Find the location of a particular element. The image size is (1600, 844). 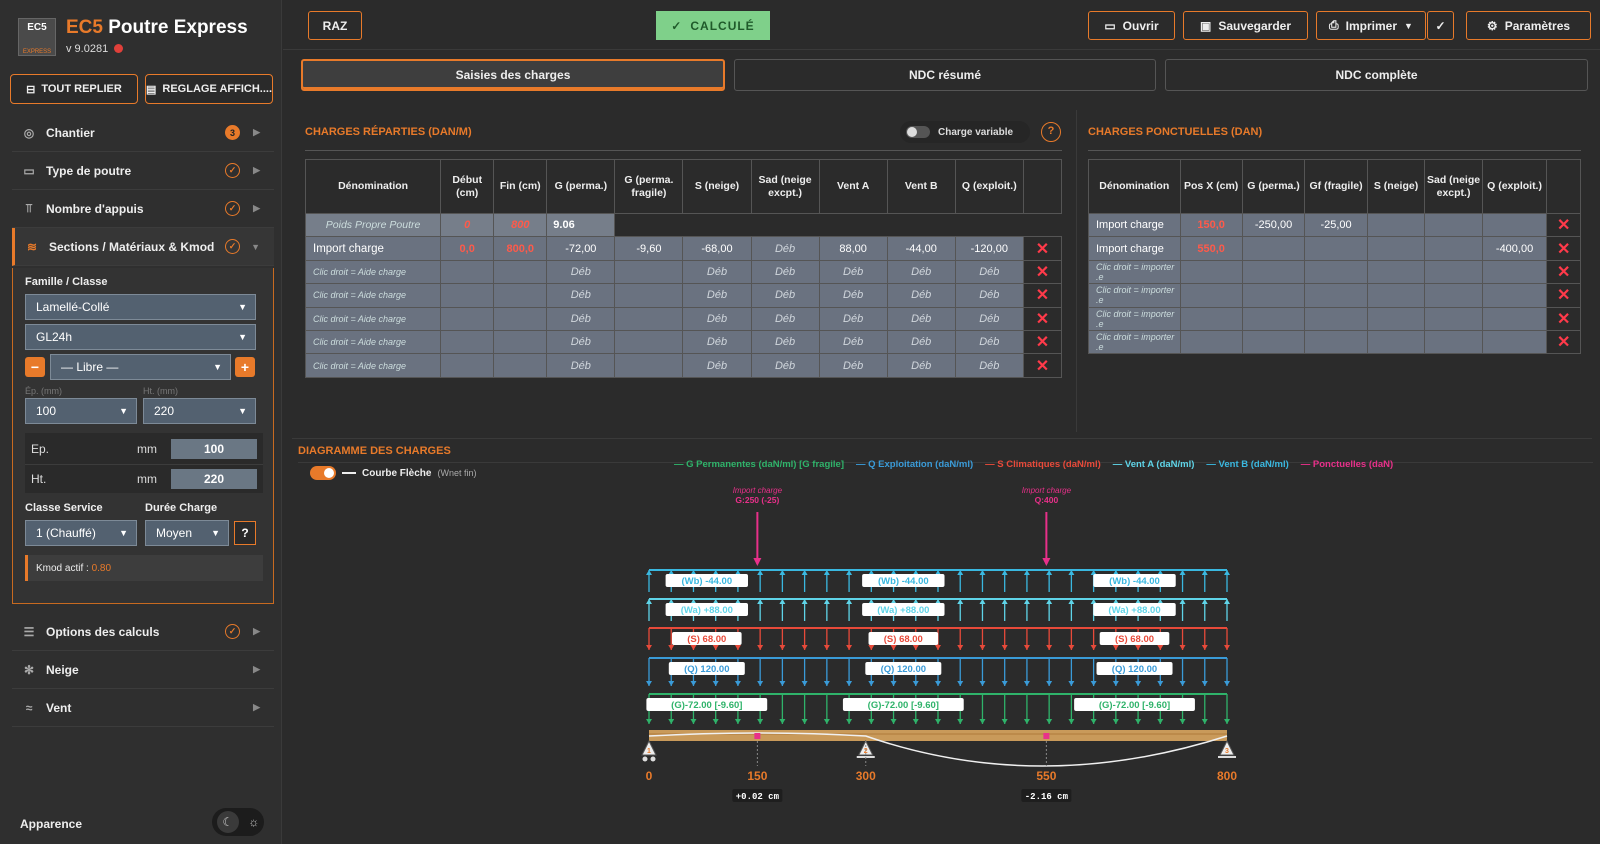

table-row: Import charge 150,0 -250,00 -25,00 ✕ is located at coordinates (1334, 225).